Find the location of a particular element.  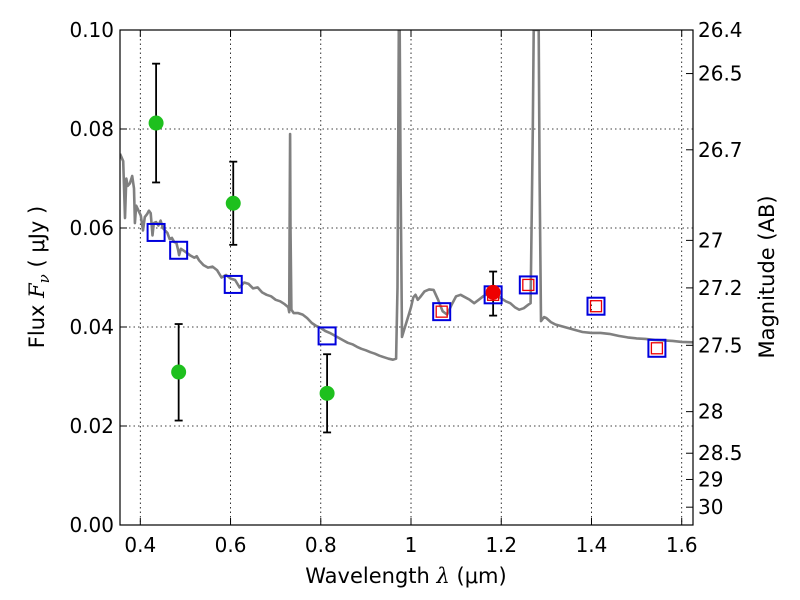

y-axis-label-unit: ( μJy ) is located at coordinates (37, 240).